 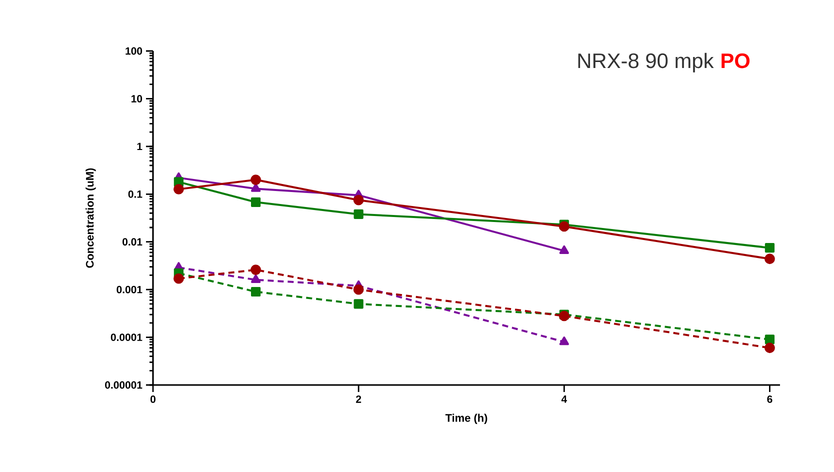 What do you see at coordinates (135, 194) in the screenshot?
I see `y-tick-label: 0.1` at bounding box center [135, 194].